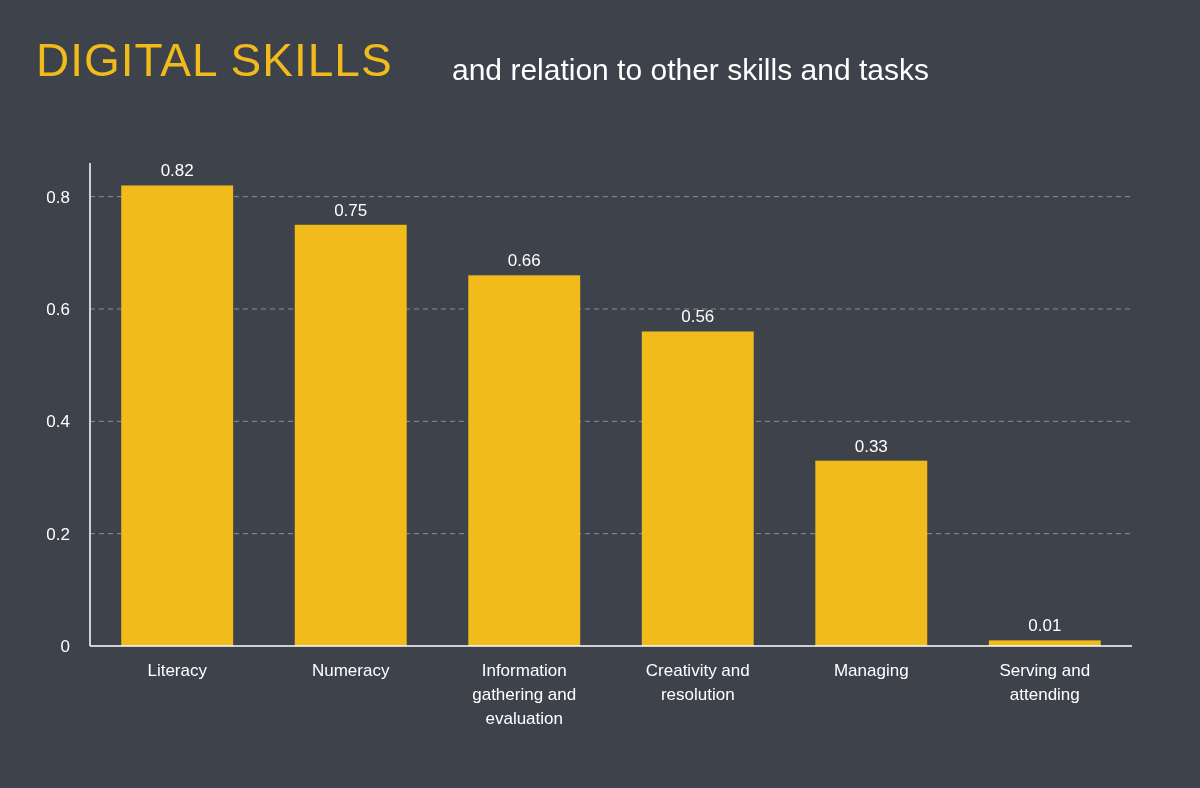 The height and width of the screenshot is (788, 1200). What do you see at coordinates (351, 210) in the screenshot?
I see `data-label: 0.75` at bounding box center [351, 210].